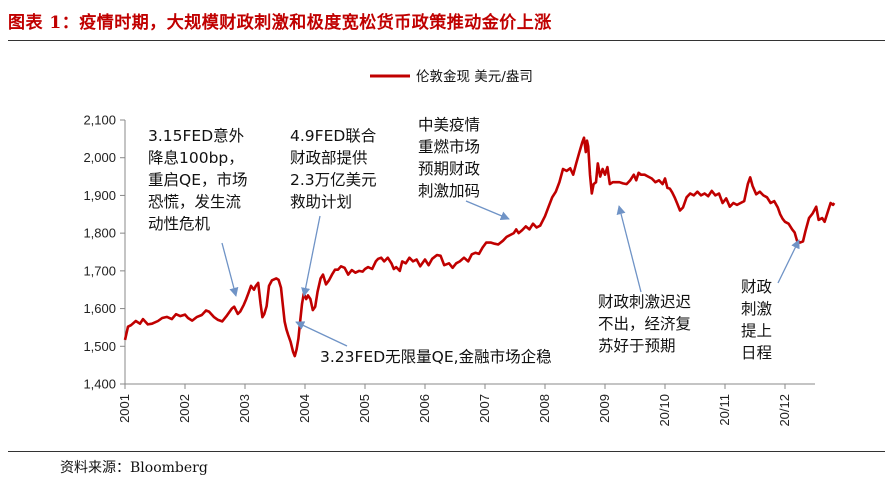 The width and height of the screenshot is (893, 500). What do you see at coordinates (446, 40) in the screenshot?
I see `top-divider` at bounding box center [446, 40].